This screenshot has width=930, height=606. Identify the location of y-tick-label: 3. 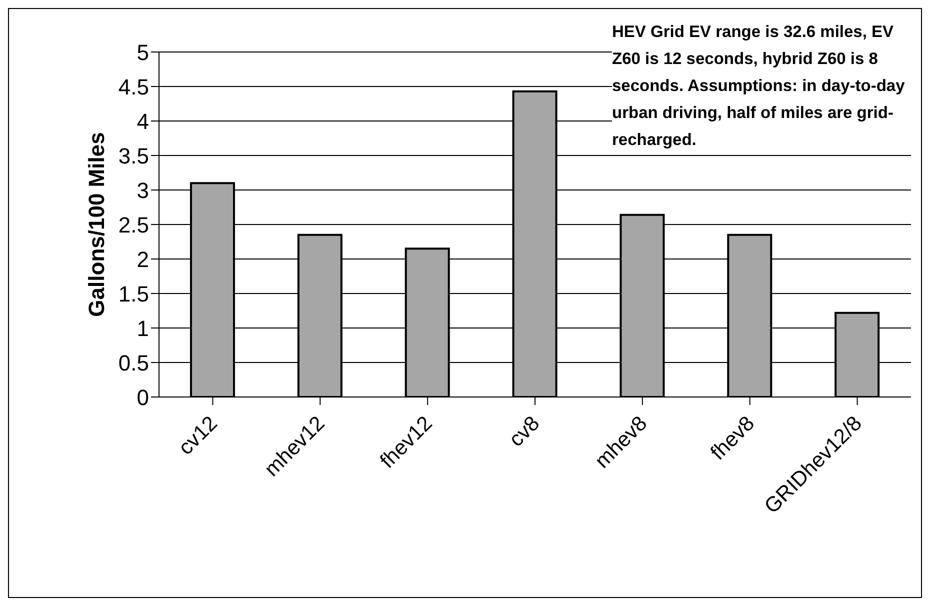
(142, 190).